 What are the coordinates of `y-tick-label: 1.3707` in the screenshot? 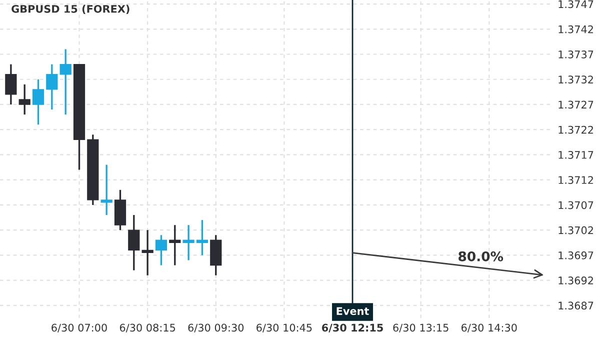 It's located at (576, 205).